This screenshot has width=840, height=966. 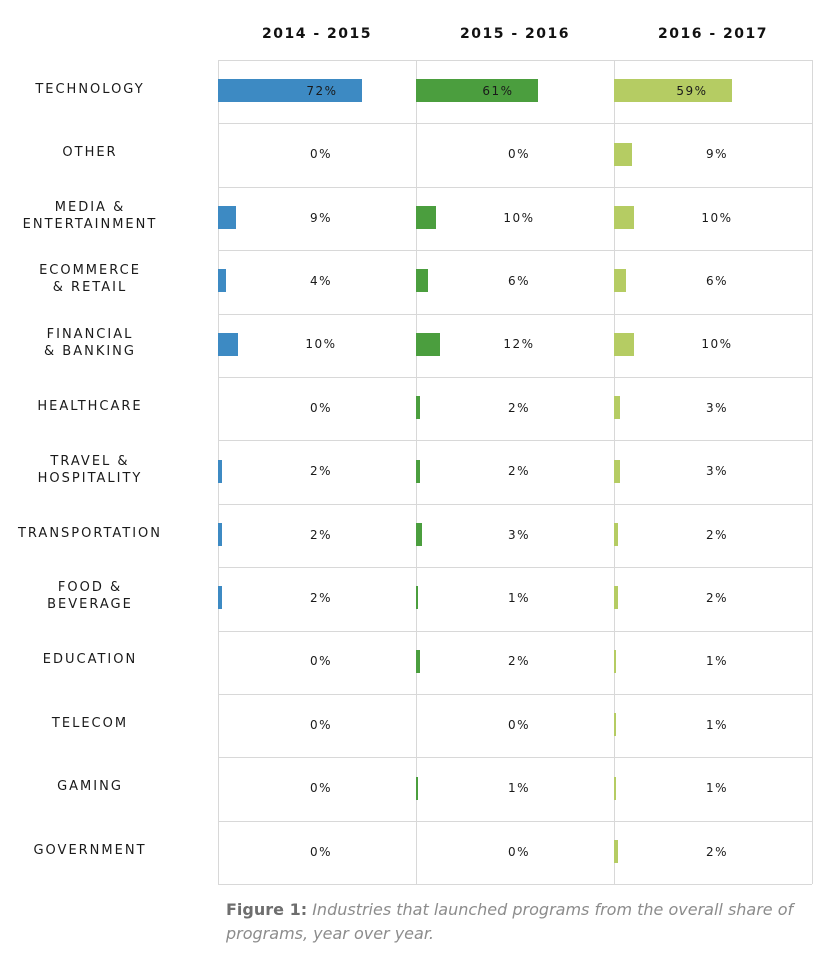 I want to click on data-label: 4%, so click(x=321, y=280).